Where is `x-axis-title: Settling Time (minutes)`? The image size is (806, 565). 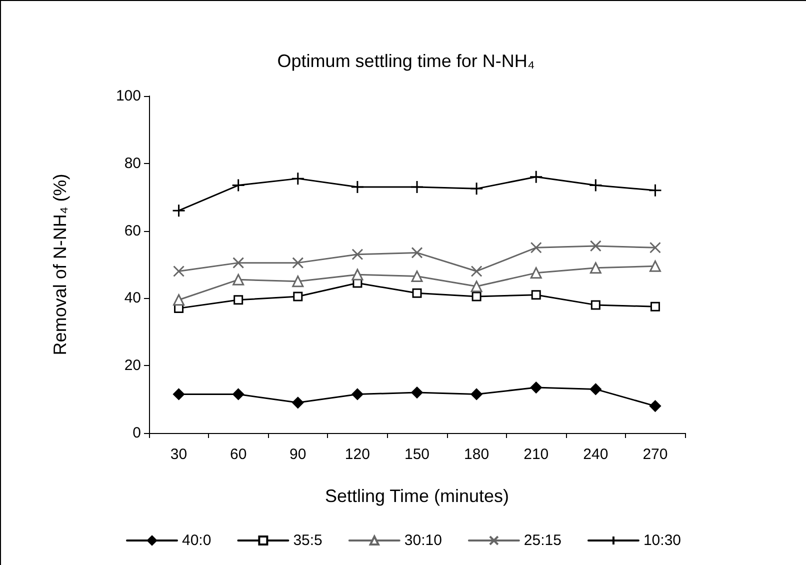
x-axis-title: Settling Time (minutes) is located at coordinates (417, 496).